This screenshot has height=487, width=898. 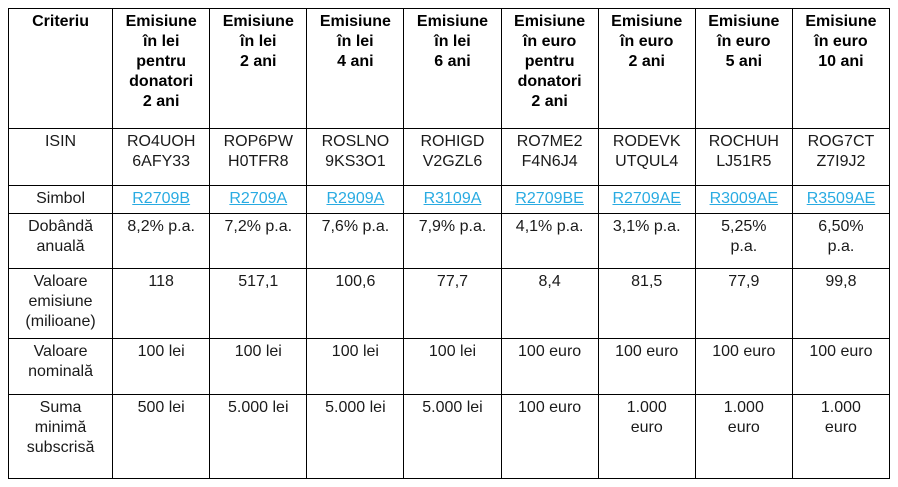 What do you see at coordinates (743, 241) in the screenshot?
I see `cell-dobanda-6: 5,25% p.a.` at bounding box center [743, 241].